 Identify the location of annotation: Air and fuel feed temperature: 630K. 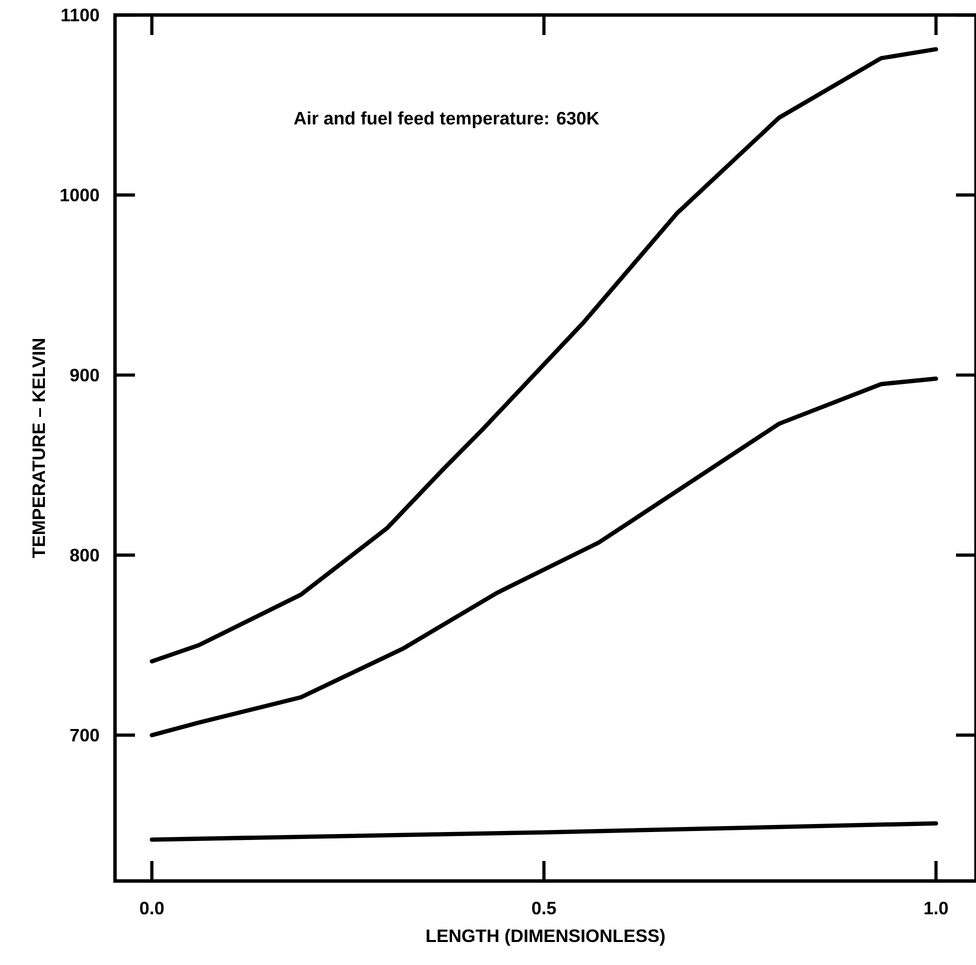
(447, 119).